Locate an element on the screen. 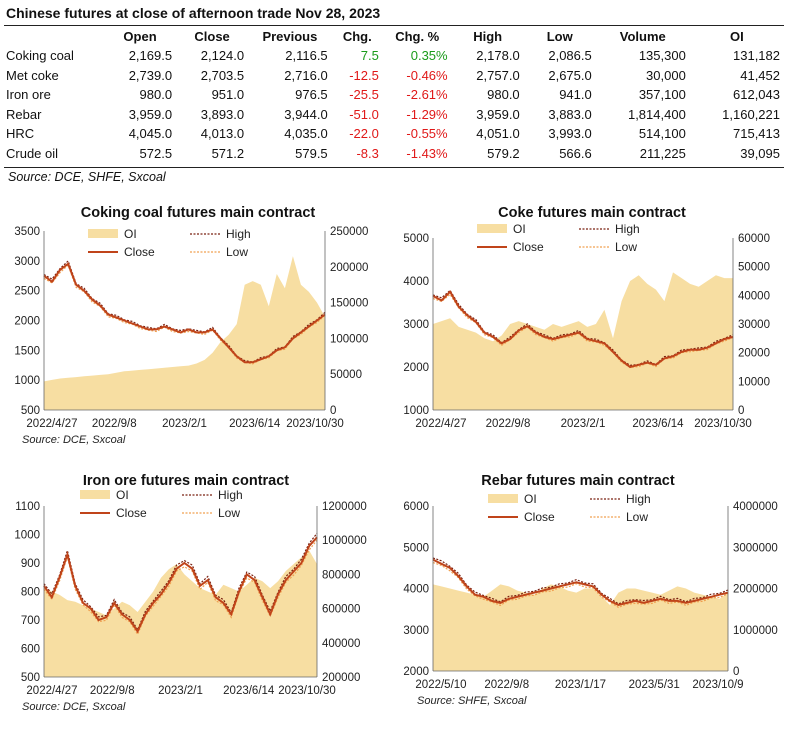  y-tick-label: 3500 is located at coordinates (27, 232).